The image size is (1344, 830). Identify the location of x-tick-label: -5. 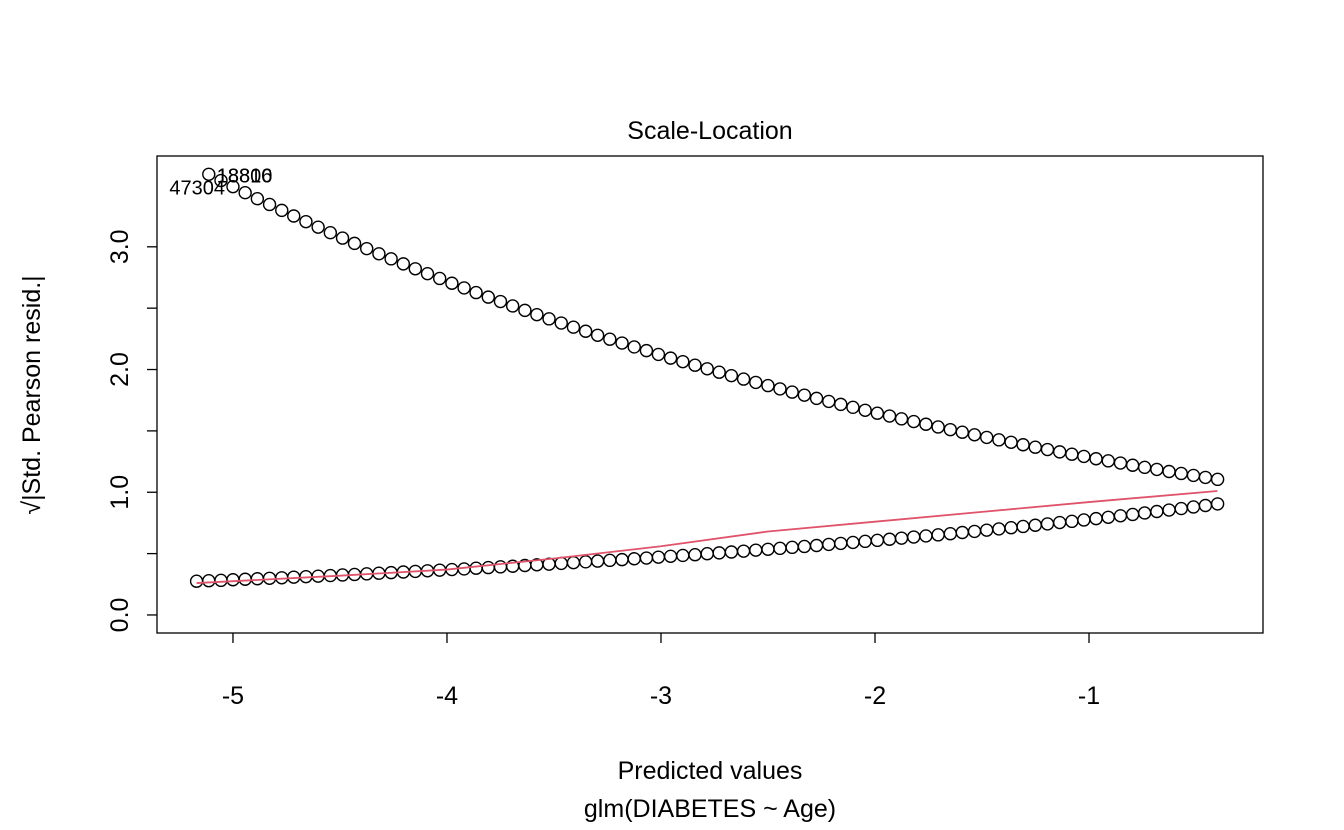
(233, 696).